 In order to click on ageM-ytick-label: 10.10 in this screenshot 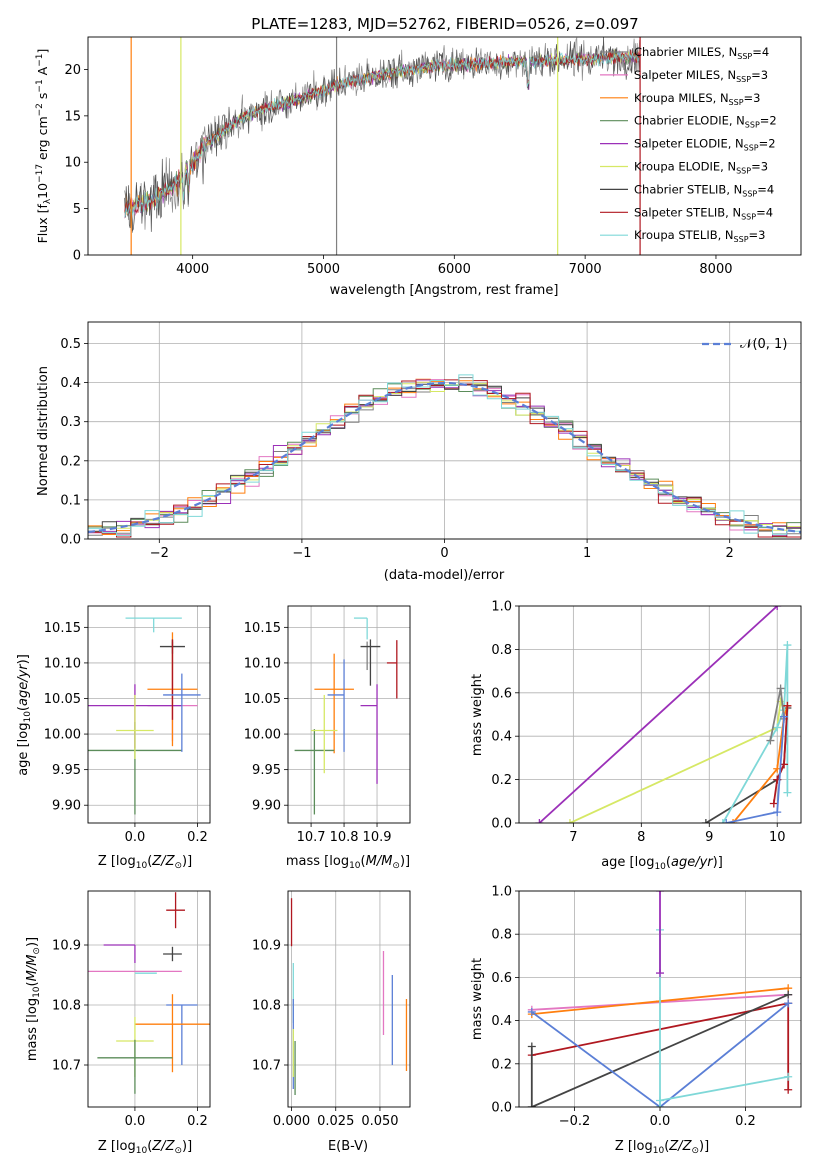, I will do `click(262, 663)`.